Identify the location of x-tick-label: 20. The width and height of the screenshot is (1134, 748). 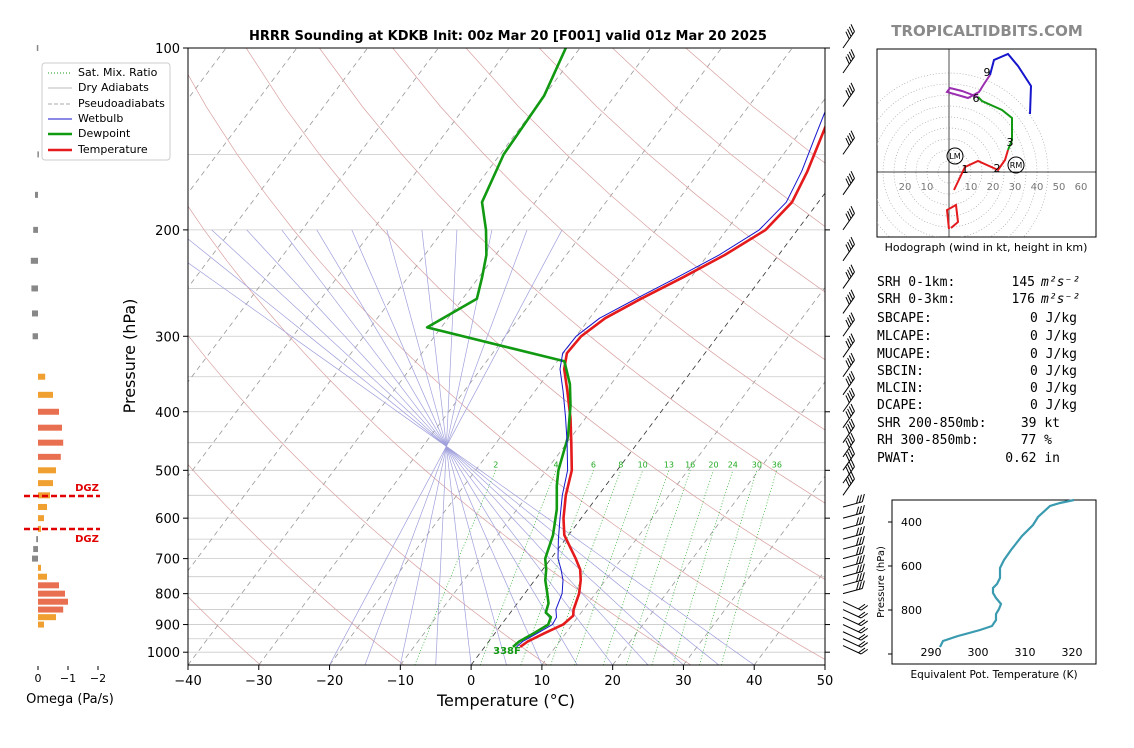
(612, 681).